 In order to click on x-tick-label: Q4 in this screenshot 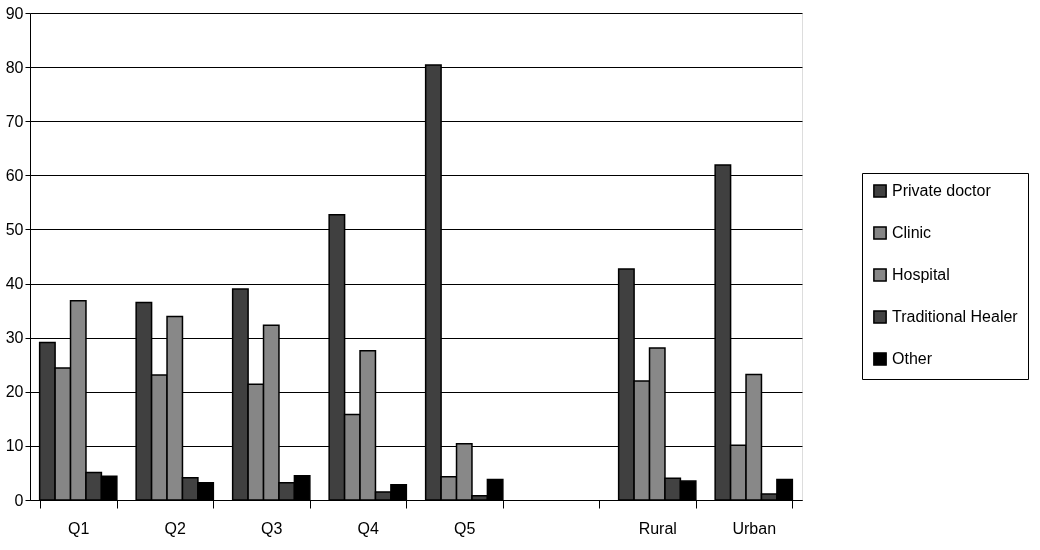, I will do `click(368, 528)`.